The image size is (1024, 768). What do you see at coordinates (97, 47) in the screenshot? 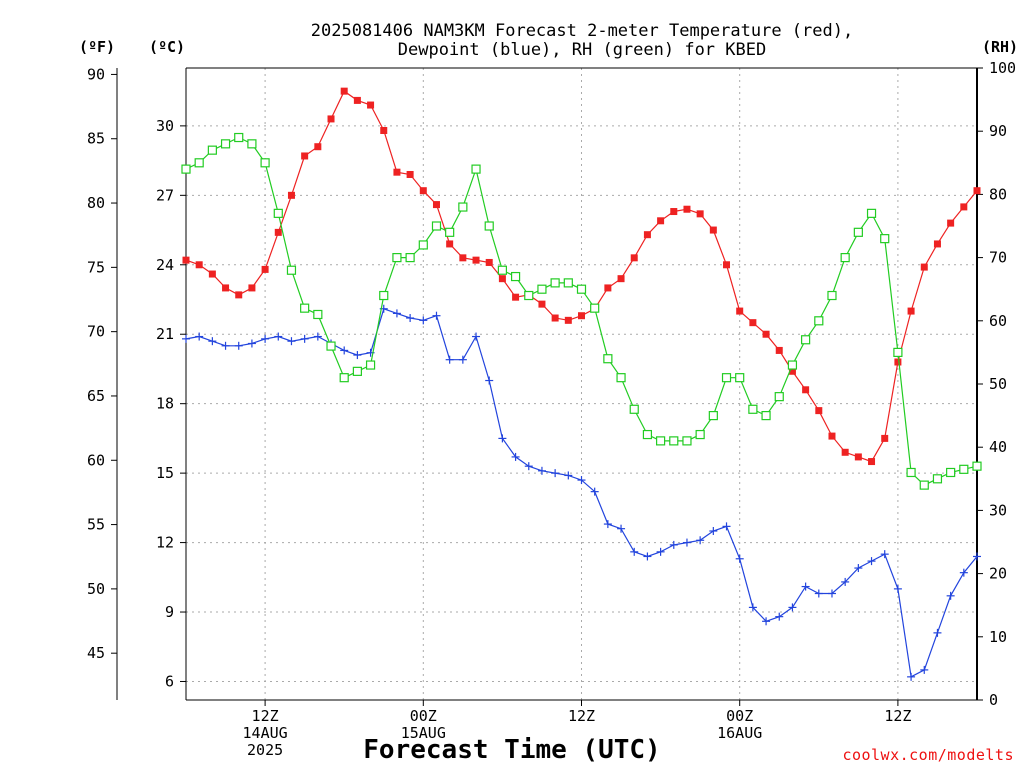
I see `fahrenheit-unit-label: (ºF)` at bounding box center [97, 47].